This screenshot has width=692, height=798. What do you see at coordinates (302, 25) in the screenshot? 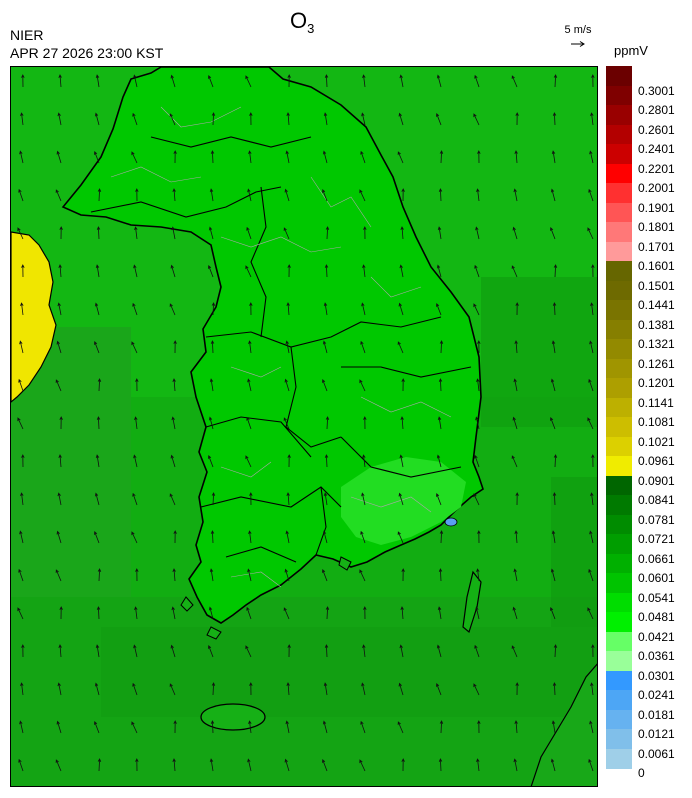
I see `map-title: O3` at bounding box center [302, 25].